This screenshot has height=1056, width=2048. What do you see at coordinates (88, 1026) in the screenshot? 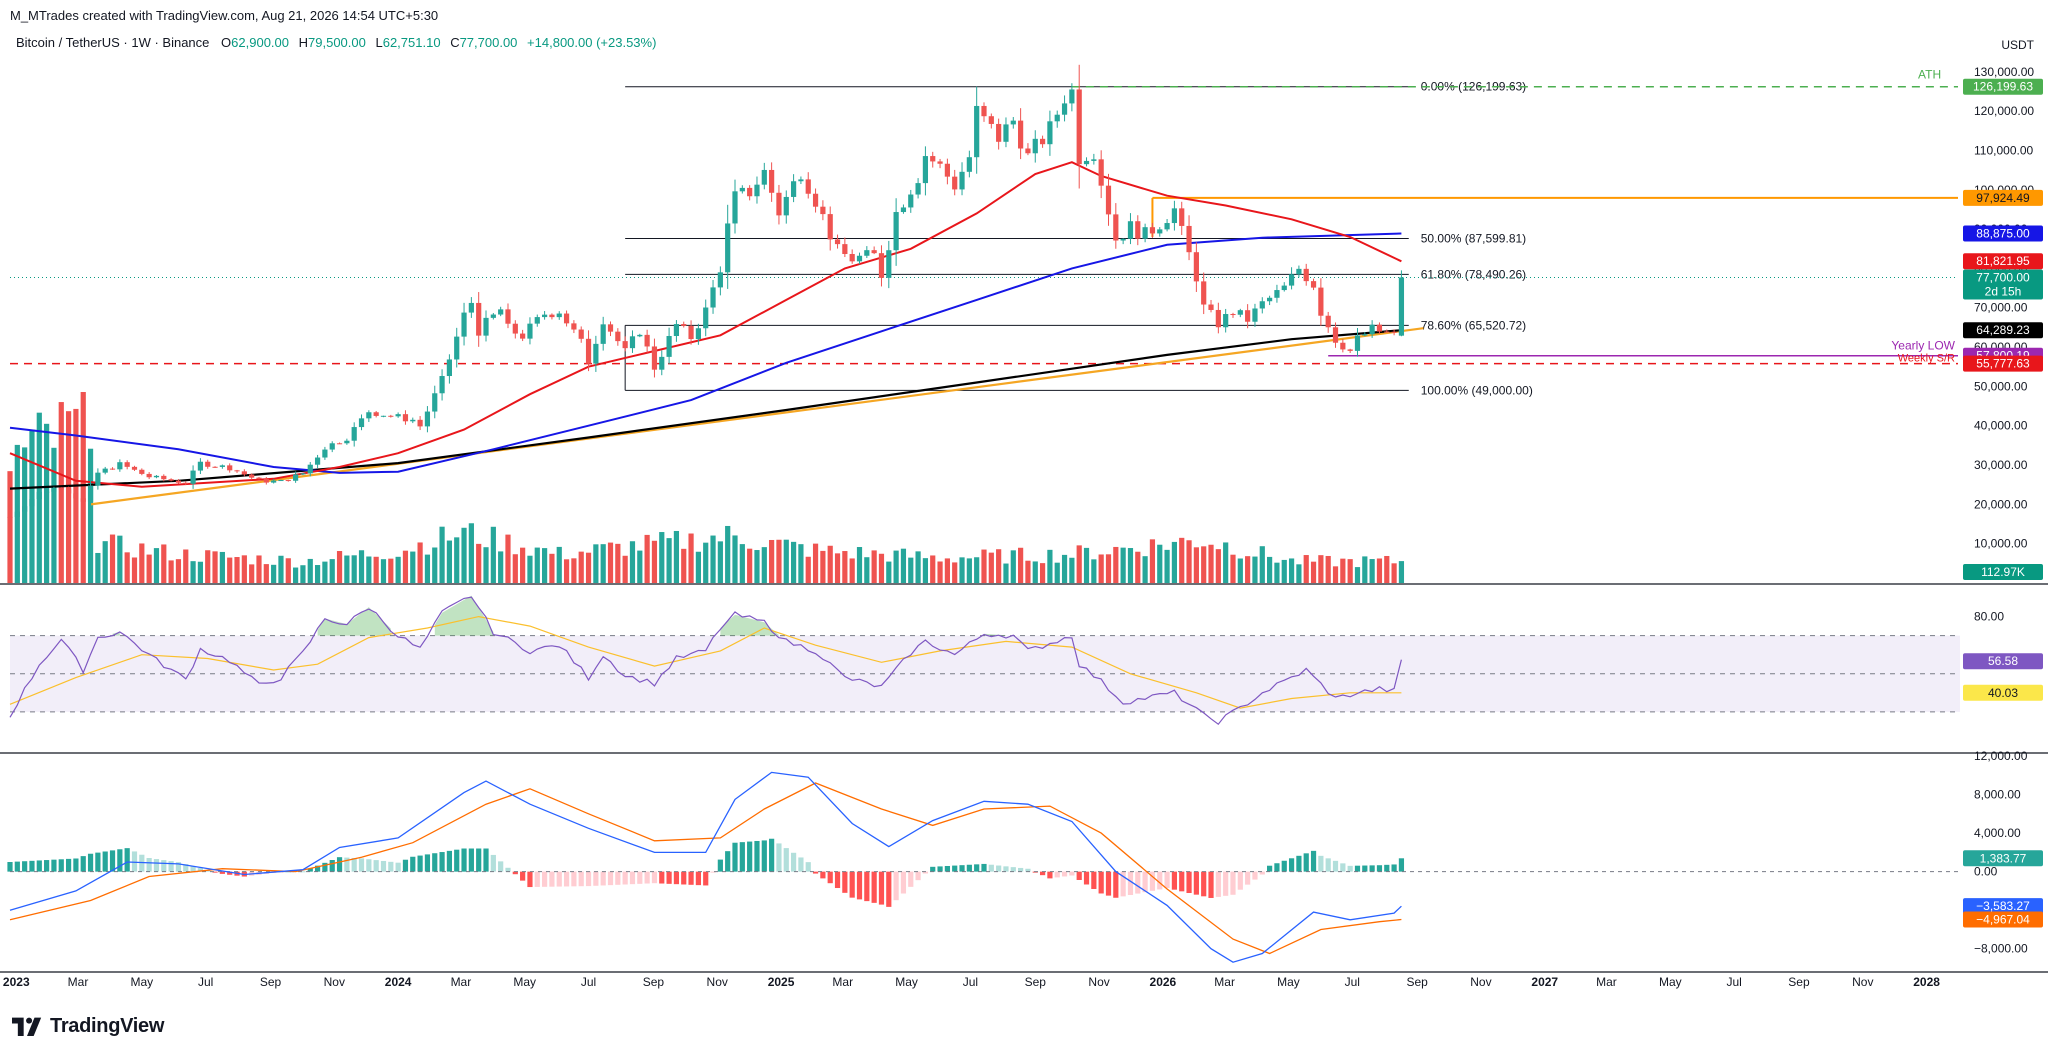
I see `tradingview-brand: TradingView` at bounding box center [88, 1026].